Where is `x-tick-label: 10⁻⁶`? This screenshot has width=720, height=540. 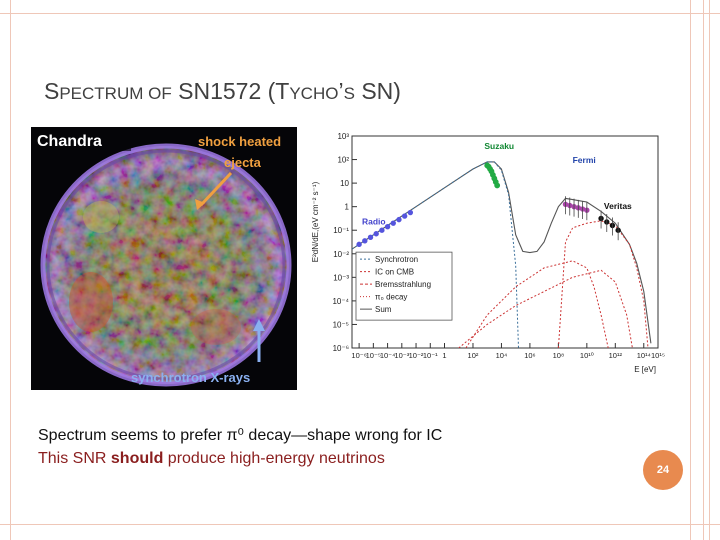
x-tick-label: 10⁻⁶ is located at coordinates (358, 355).